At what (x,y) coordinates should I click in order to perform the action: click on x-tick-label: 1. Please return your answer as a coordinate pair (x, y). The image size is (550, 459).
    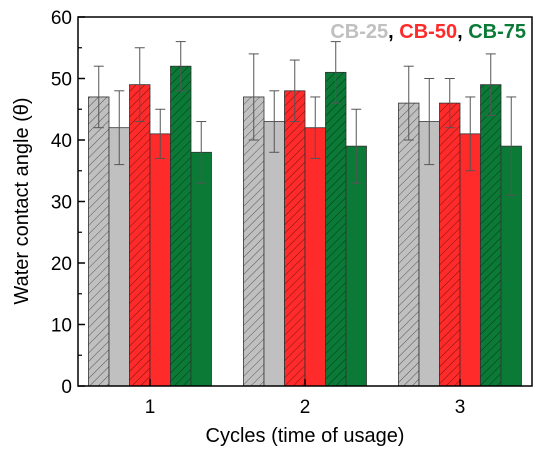
    Looking at the image, I should click on (150, 407).